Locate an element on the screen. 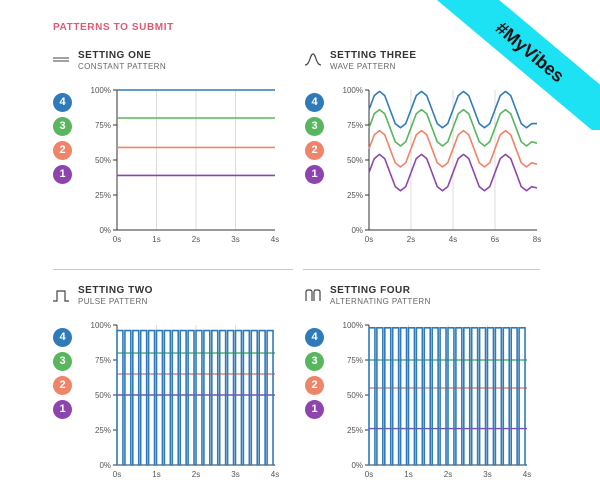 The height and width of the screenshot is (500, 600). panel-header: SETTING FOUR ALTERNATING PATTERN is located at coordinates (425, 298).